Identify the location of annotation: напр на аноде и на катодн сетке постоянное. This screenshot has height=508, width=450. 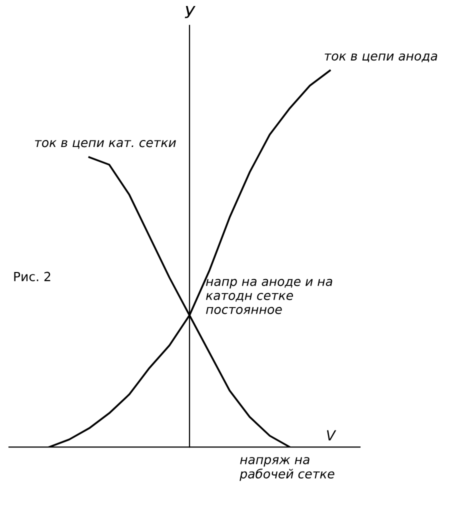
(269, 296).